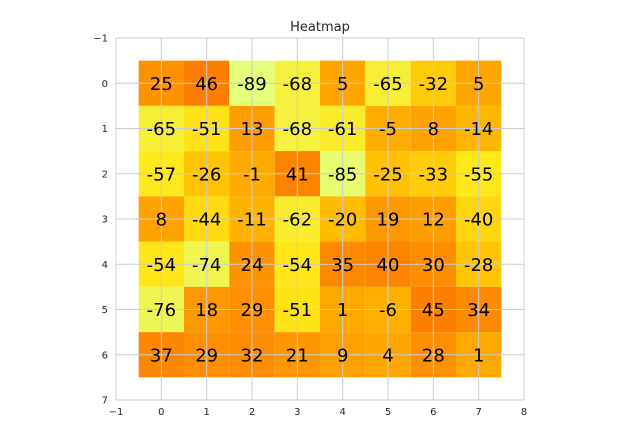  Describe the element at coordinates (206, 174) in the screenshot. I see `cell-value-label: -26` at that location.